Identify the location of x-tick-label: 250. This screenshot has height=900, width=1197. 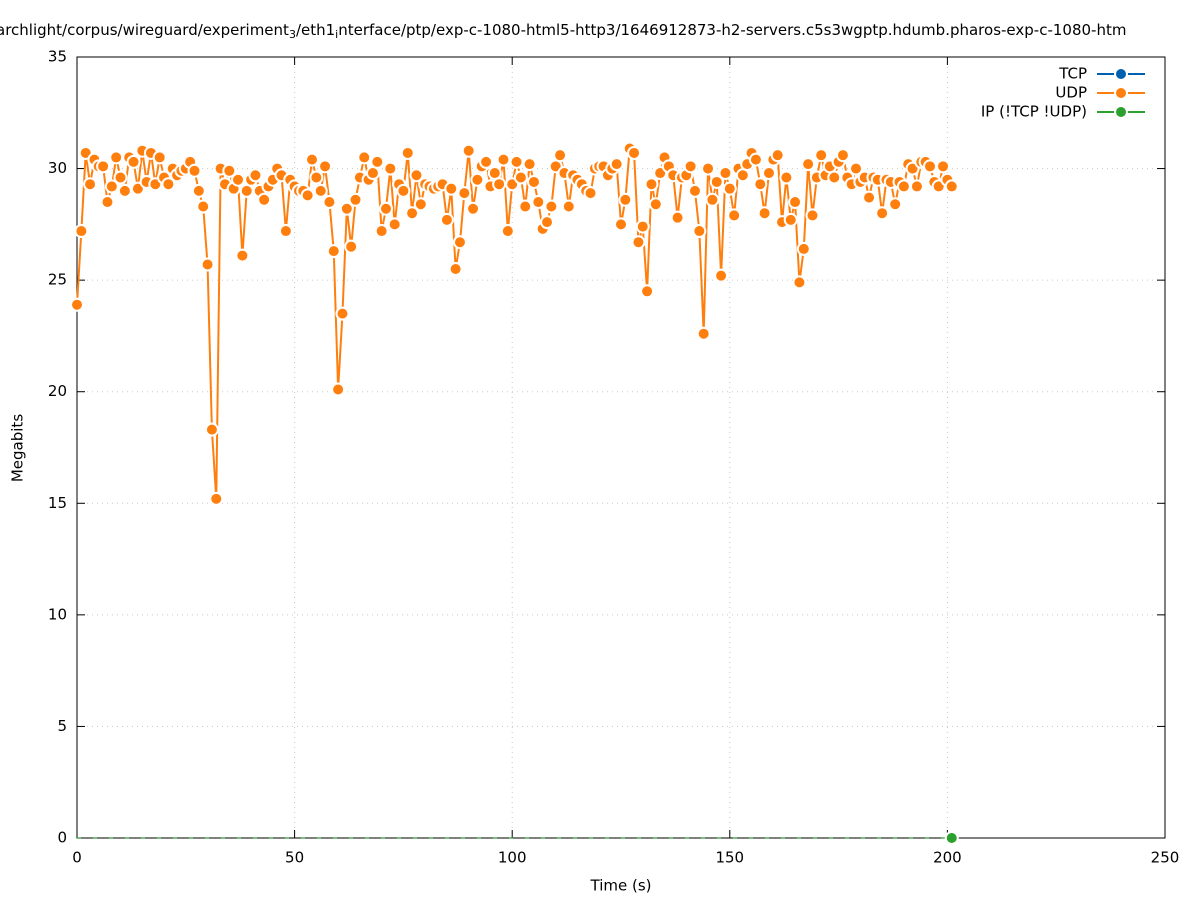
(1165, 858).